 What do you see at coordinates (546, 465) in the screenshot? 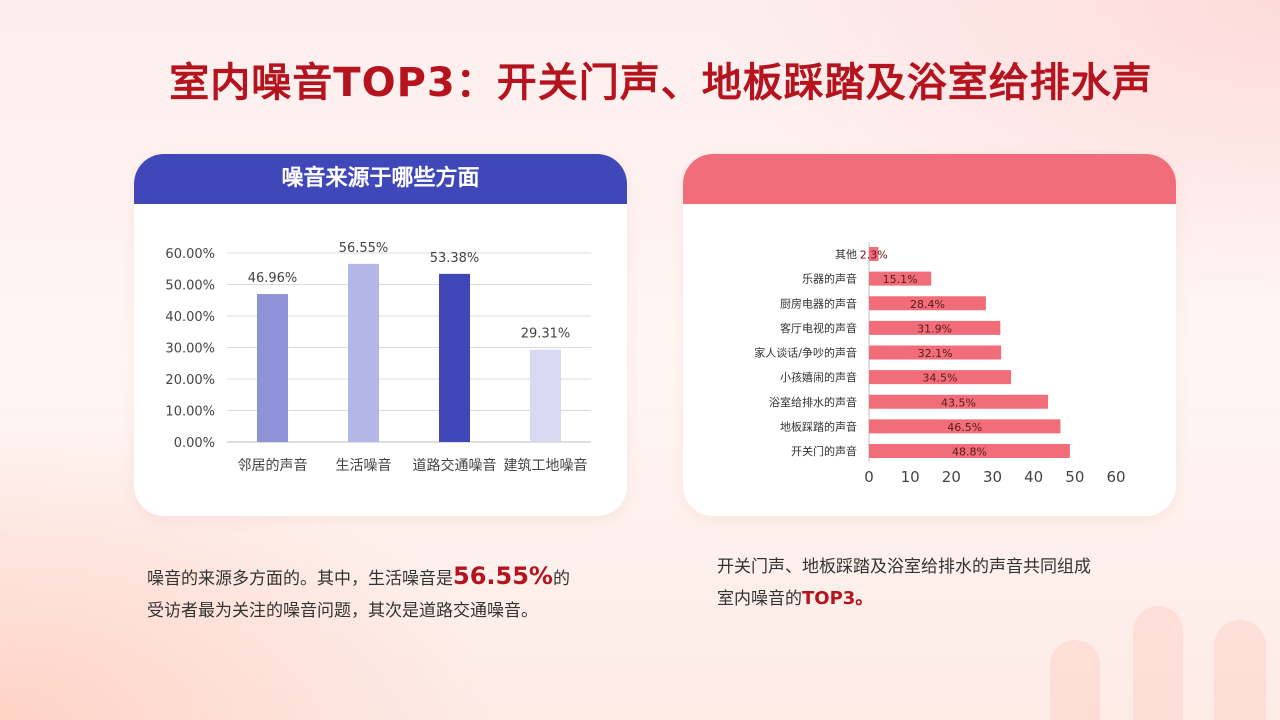
I see `x-category-label: 建筑工地噪音` at bounding box center [546, 465].